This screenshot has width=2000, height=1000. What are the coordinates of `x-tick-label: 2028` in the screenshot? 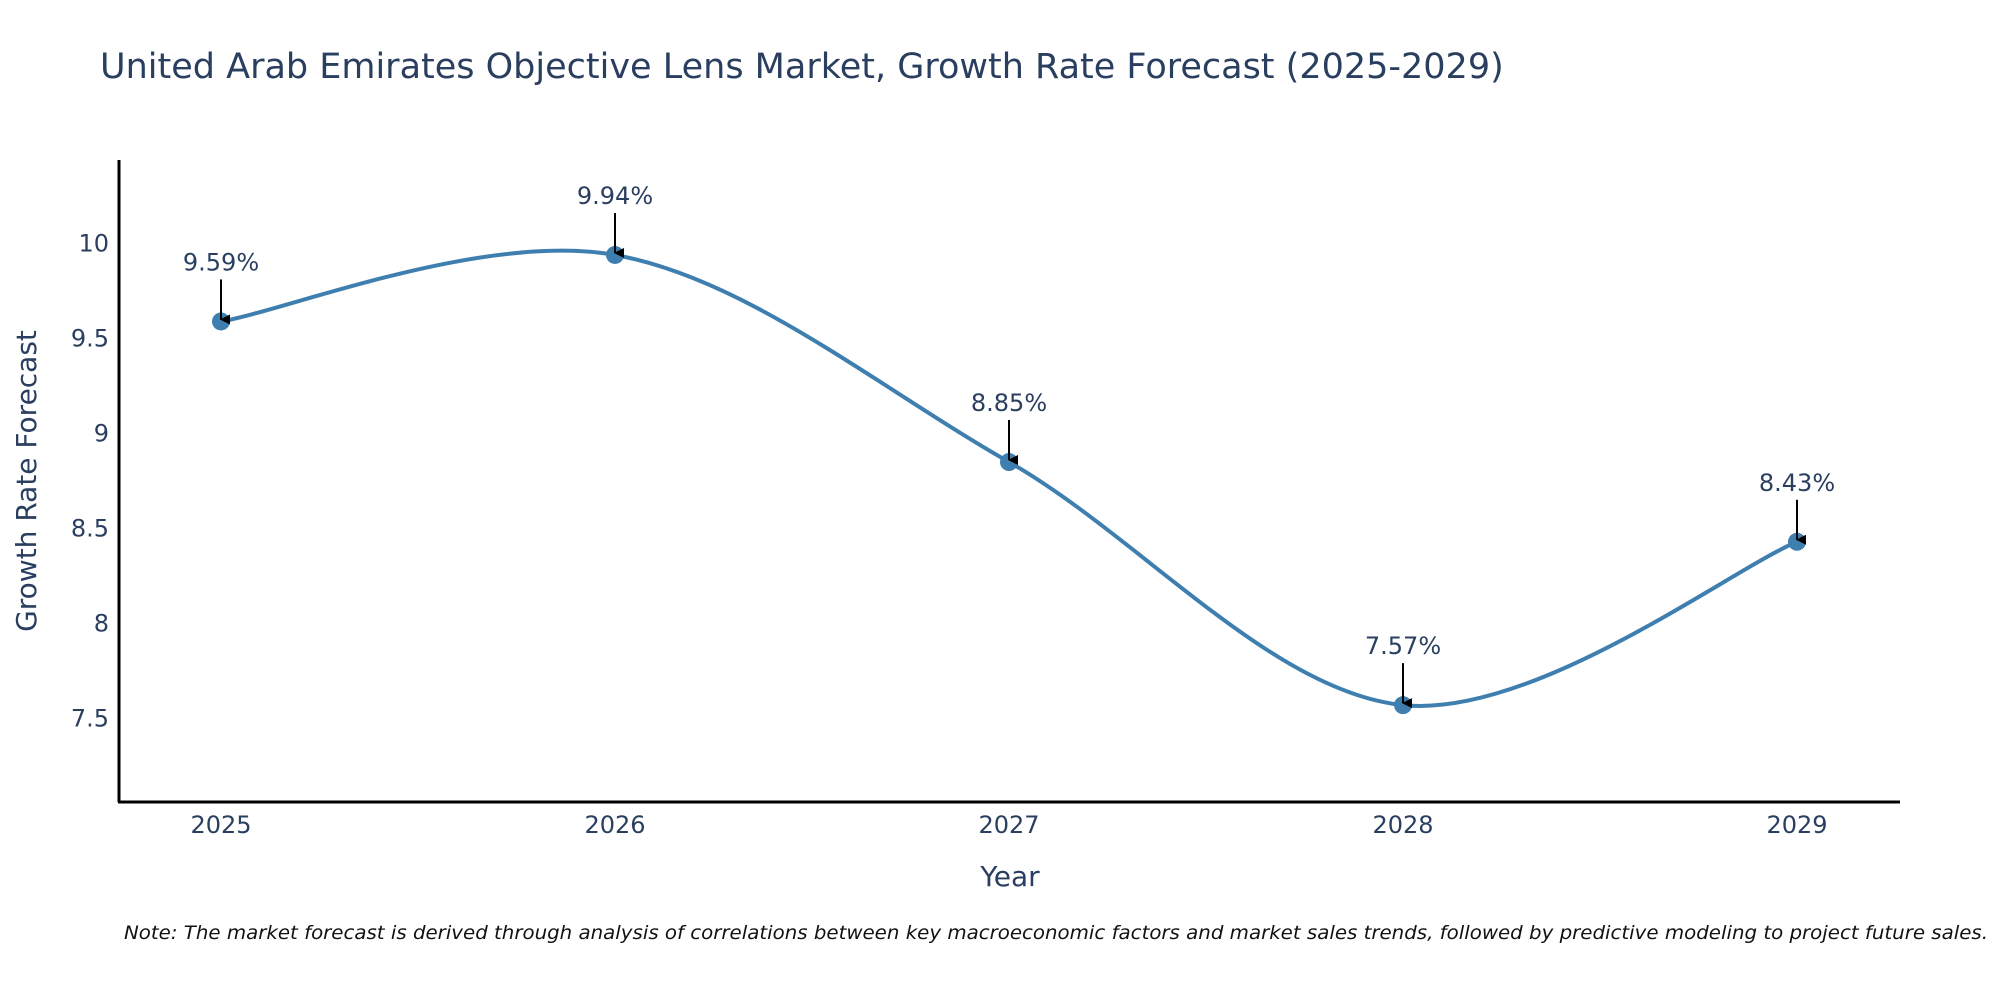 It's located at (1402, 825).